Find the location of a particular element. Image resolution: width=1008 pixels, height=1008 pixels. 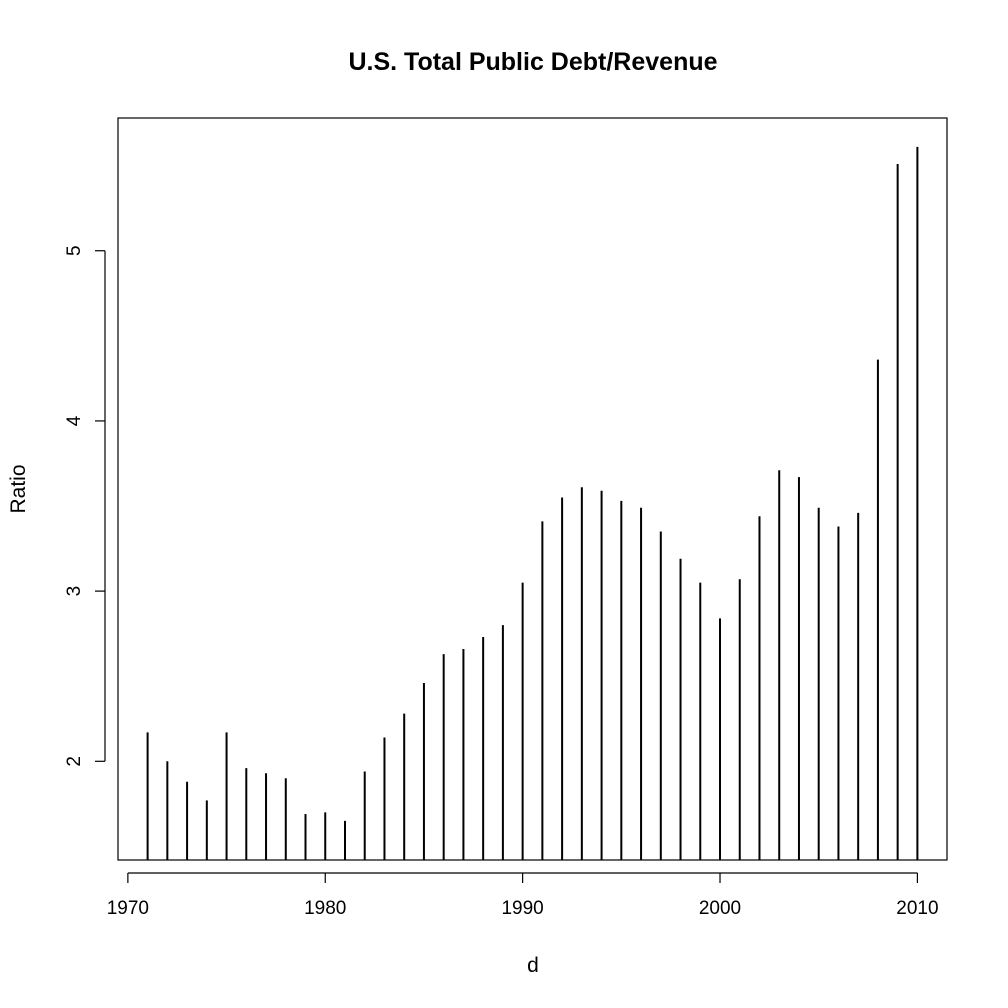

y-tick-label: 2 is located at coordinates (74, 761).